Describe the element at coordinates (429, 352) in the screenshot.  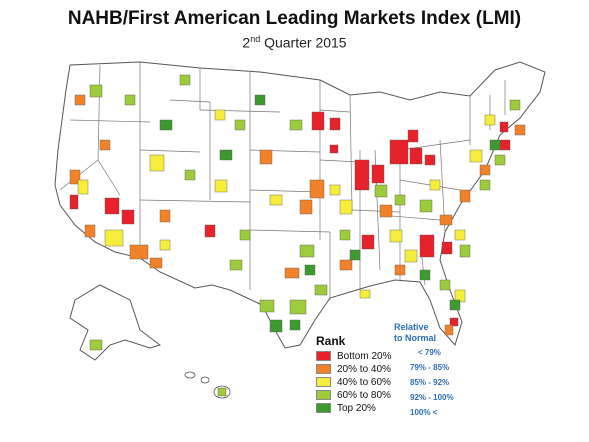
I see `relative-range-label: < 79%` at that location.